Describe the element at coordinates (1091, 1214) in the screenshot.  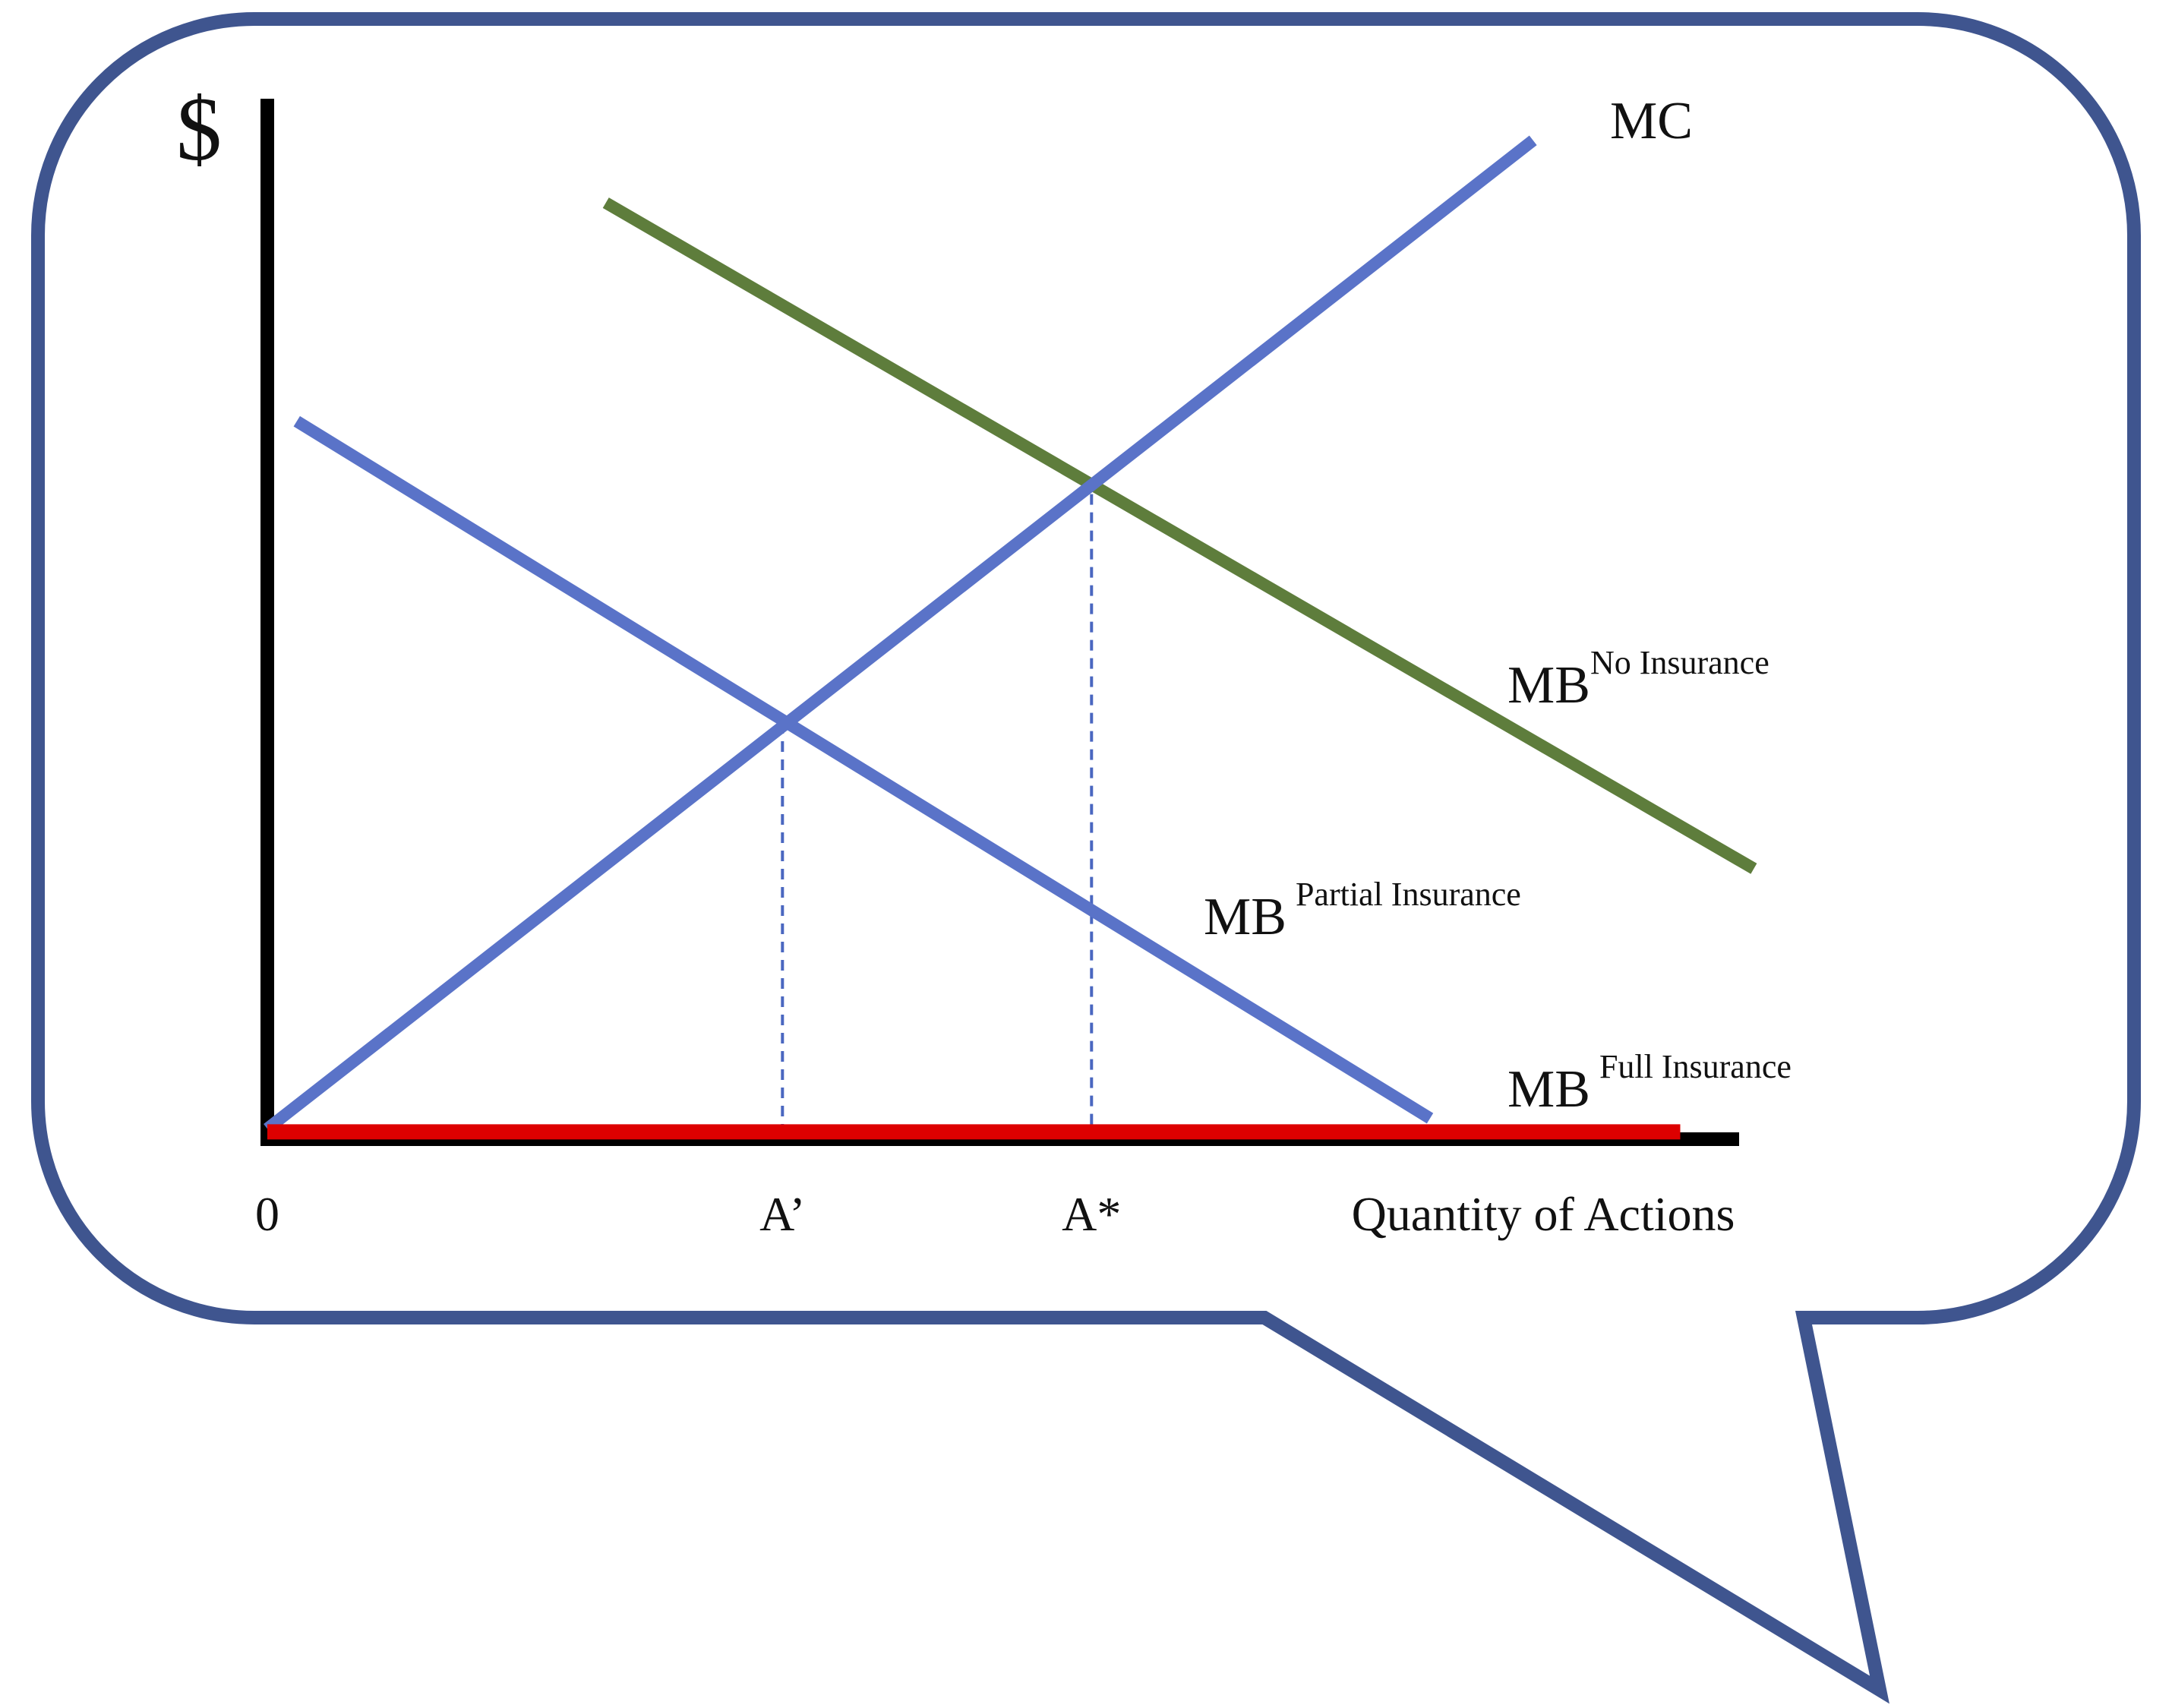
I see `x-tick-label-a-star: A*` at that location.